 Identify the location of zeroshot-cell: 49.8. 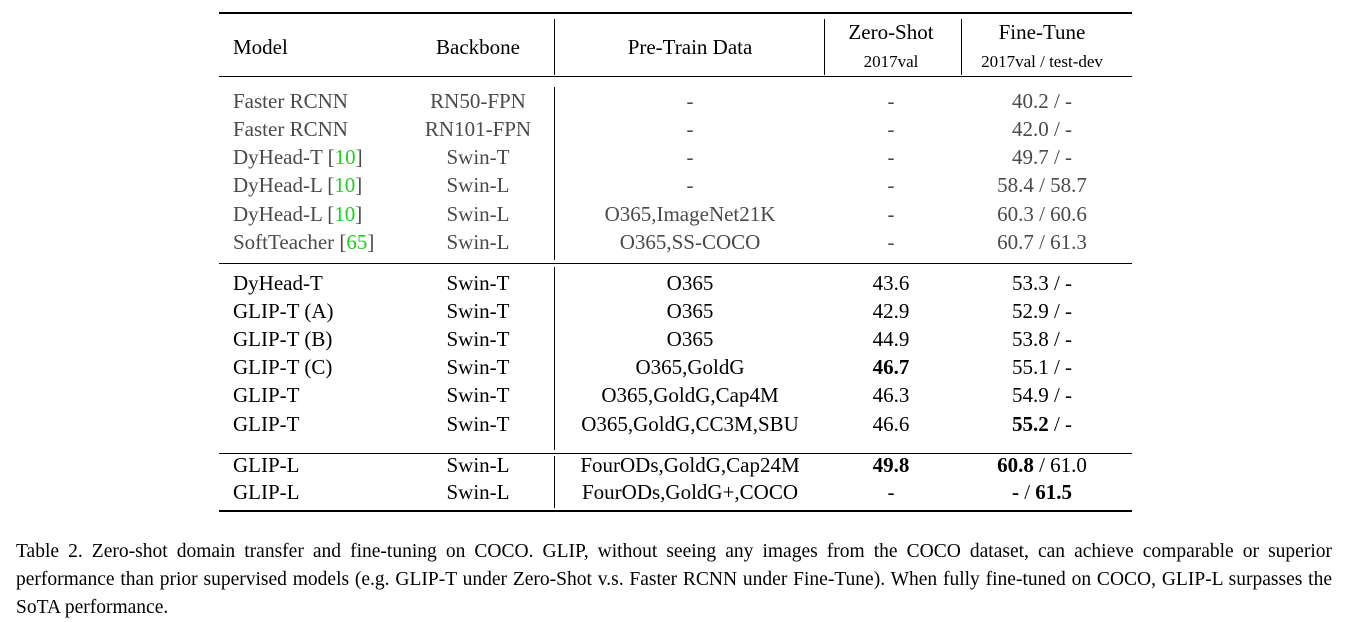
(891, 465).